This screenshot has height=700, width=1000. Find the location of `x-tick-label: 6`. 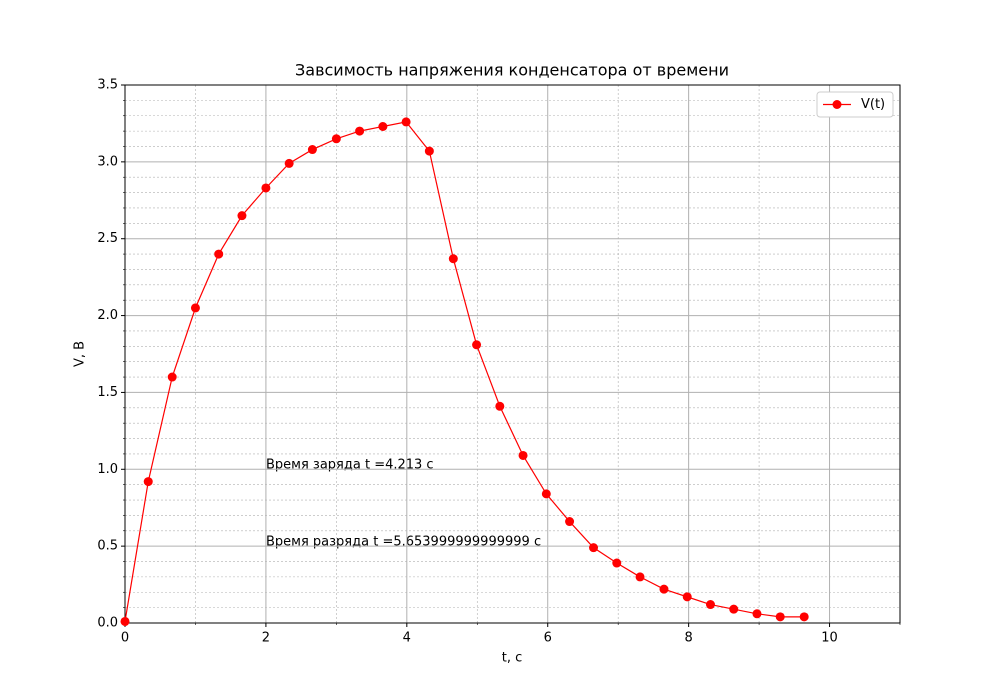

x-tick-label: 6 is located at coordinates (548, 638).